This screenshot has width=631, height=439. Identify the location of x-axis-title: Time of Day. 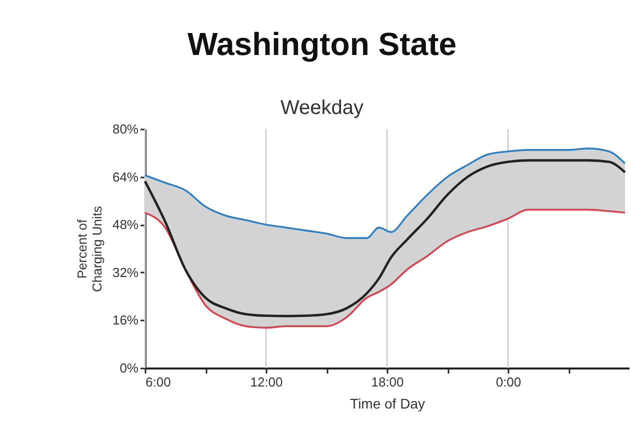
(387, 404).